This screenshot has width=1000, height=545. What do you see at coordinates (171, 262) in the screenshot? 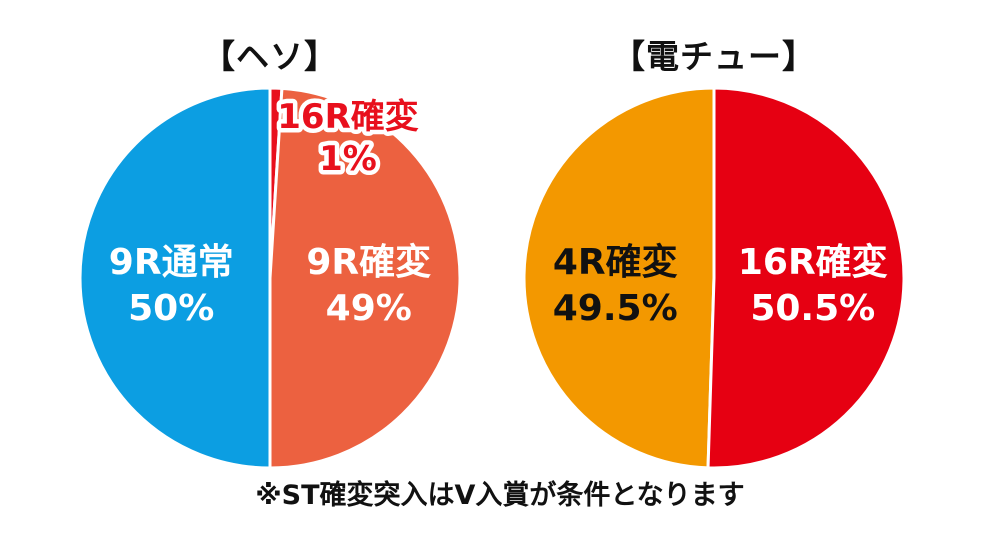
I see `heso-label-0: 9R通常` at bounding box center [171, 262].